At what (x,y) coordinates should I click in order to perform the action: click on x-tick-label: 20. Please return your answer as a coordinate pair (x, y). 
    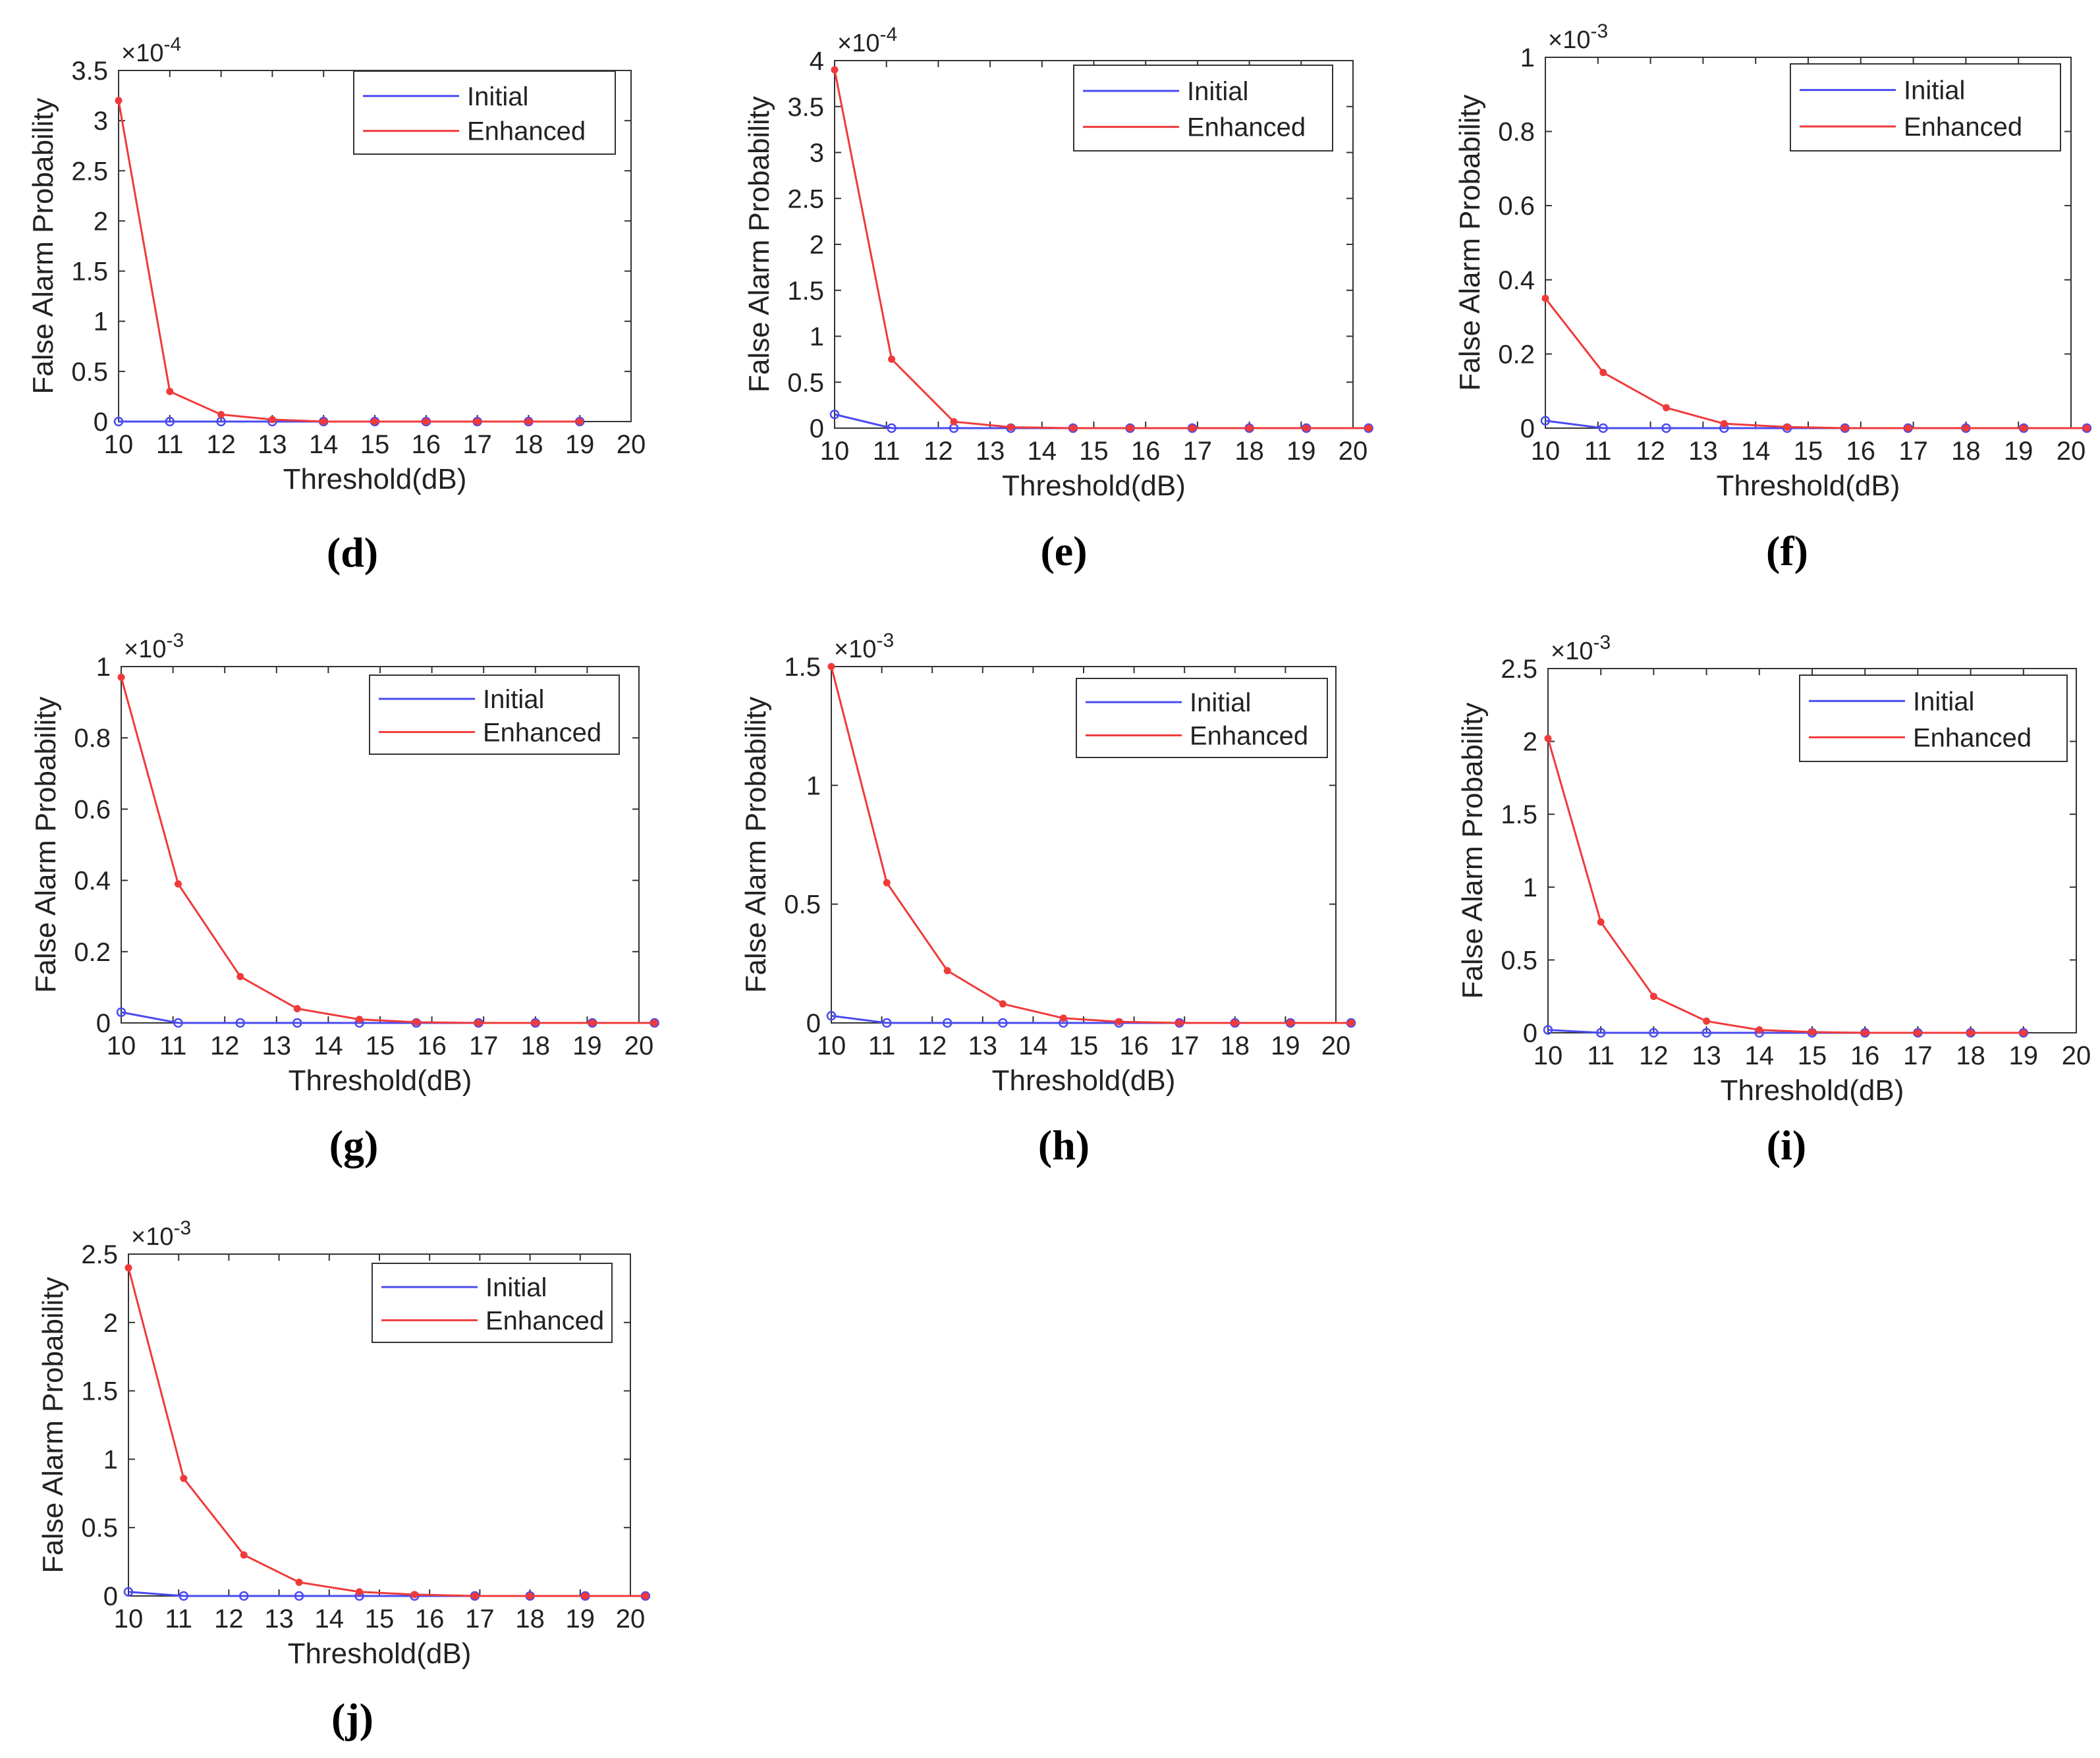
    Looking at the image, I should click on (632, 444).